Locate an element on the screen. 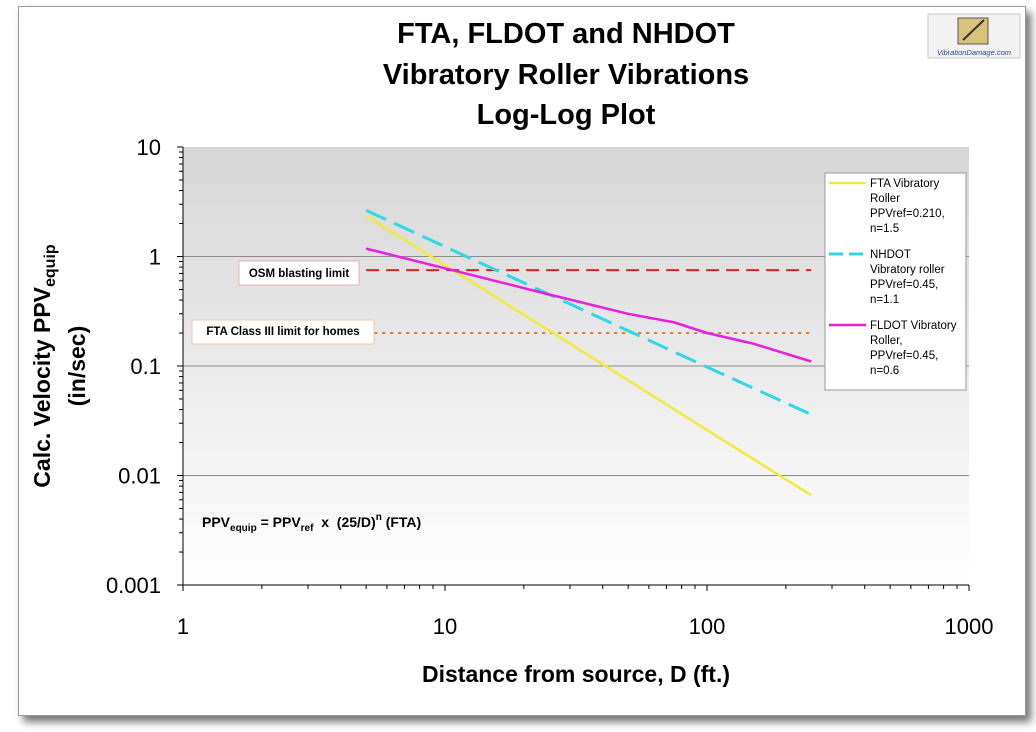 The height and width of the screenshot is (732, 1036). legend-label-2: PPVref=0.45, is located at coordinates (904, 285).